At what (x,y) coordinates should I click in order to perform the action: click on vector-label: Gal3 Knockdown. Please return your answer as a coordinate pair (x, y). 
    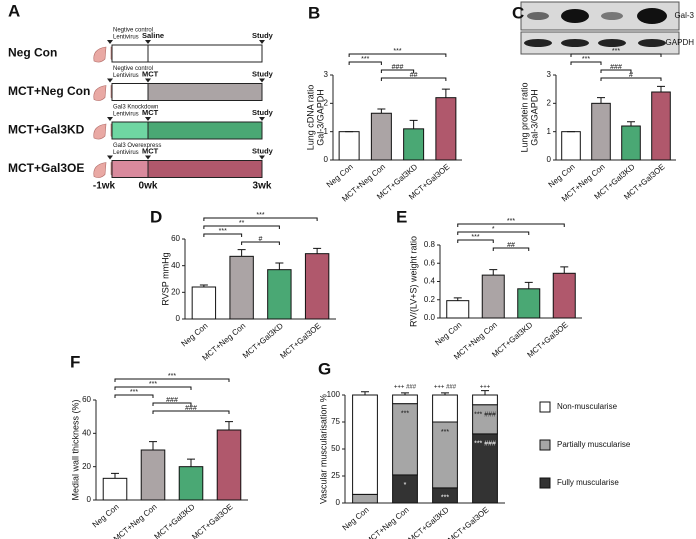
    Looking at the image, I should click on (135, 108).